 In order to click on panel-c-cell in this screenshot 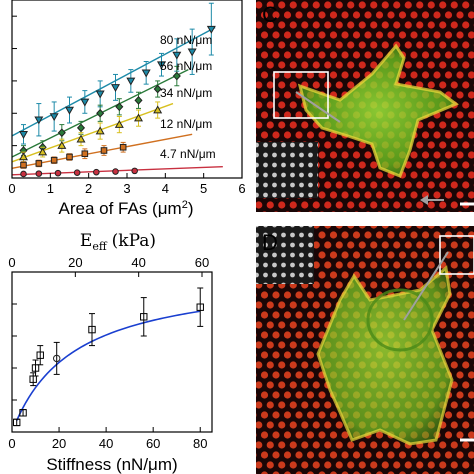, I will do `click(378, 111)`.